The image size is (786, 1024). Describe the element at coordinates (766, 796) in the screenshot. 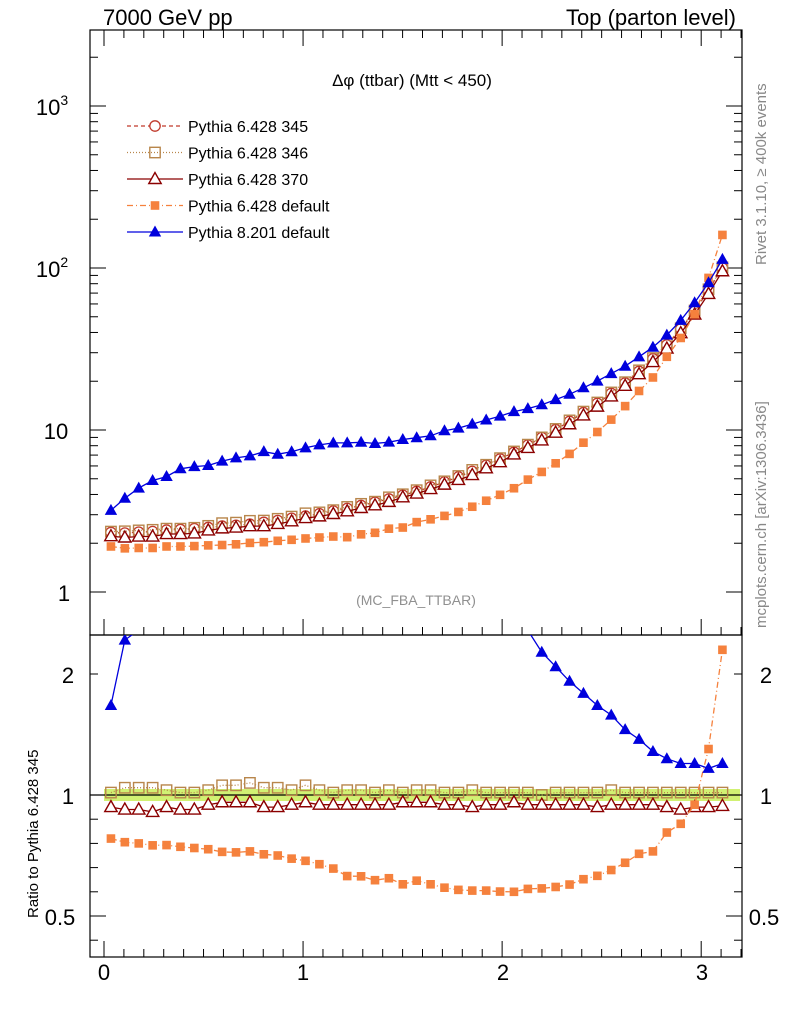

I see `ratio-tick-label-1-right: 1` at that location.